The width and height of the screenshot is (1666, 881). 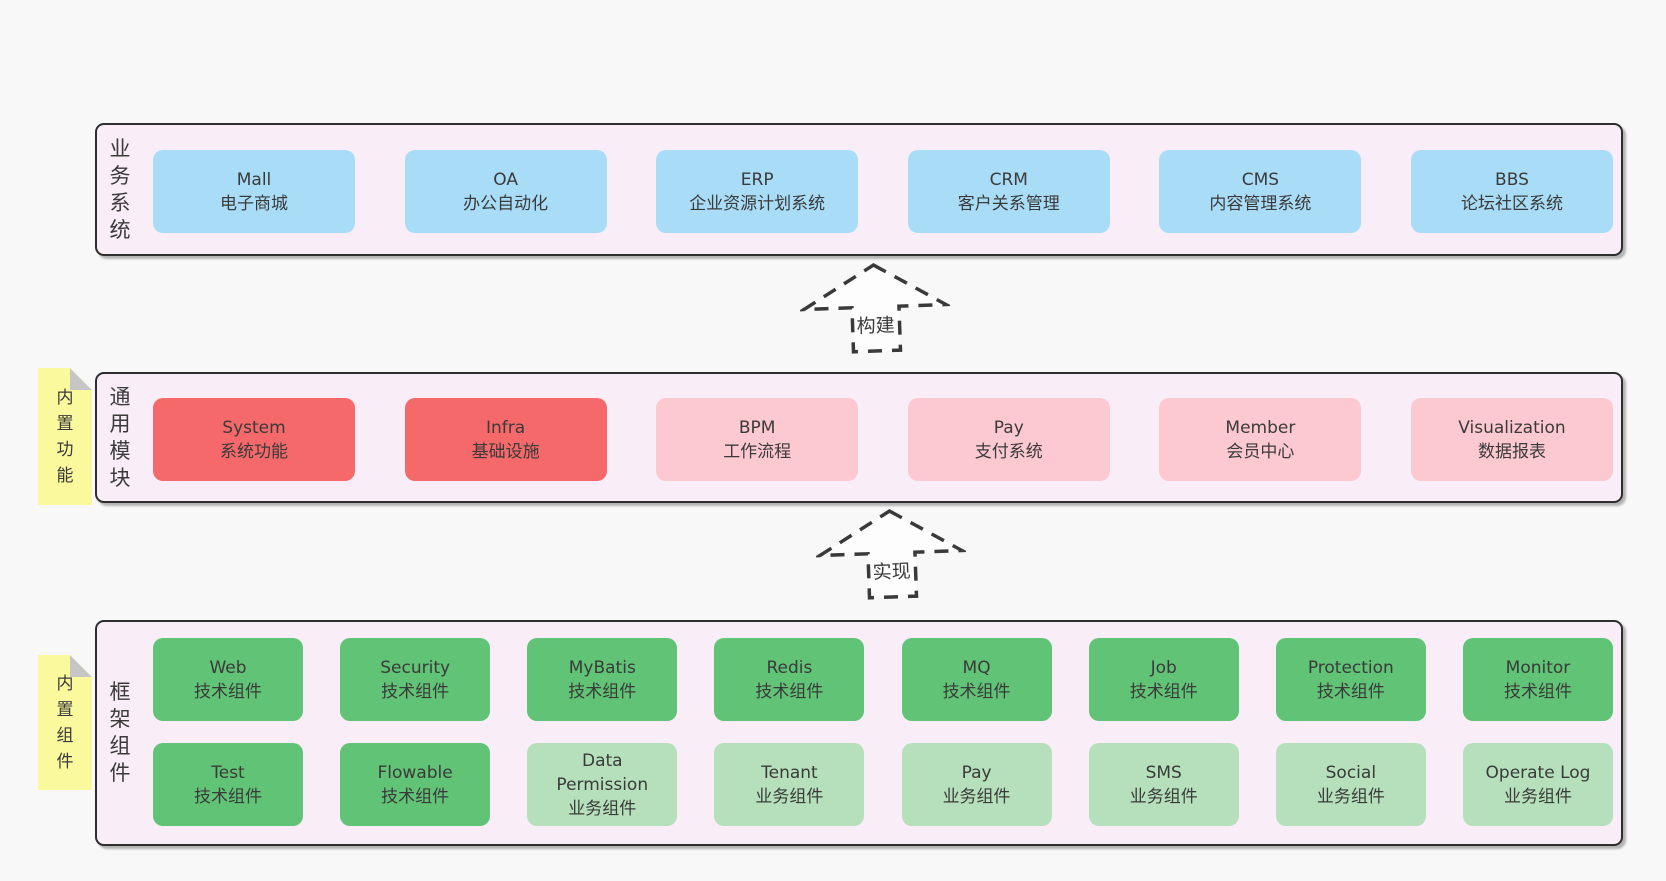 I want to click on box-title: Job, so click(x=1163, y=667).